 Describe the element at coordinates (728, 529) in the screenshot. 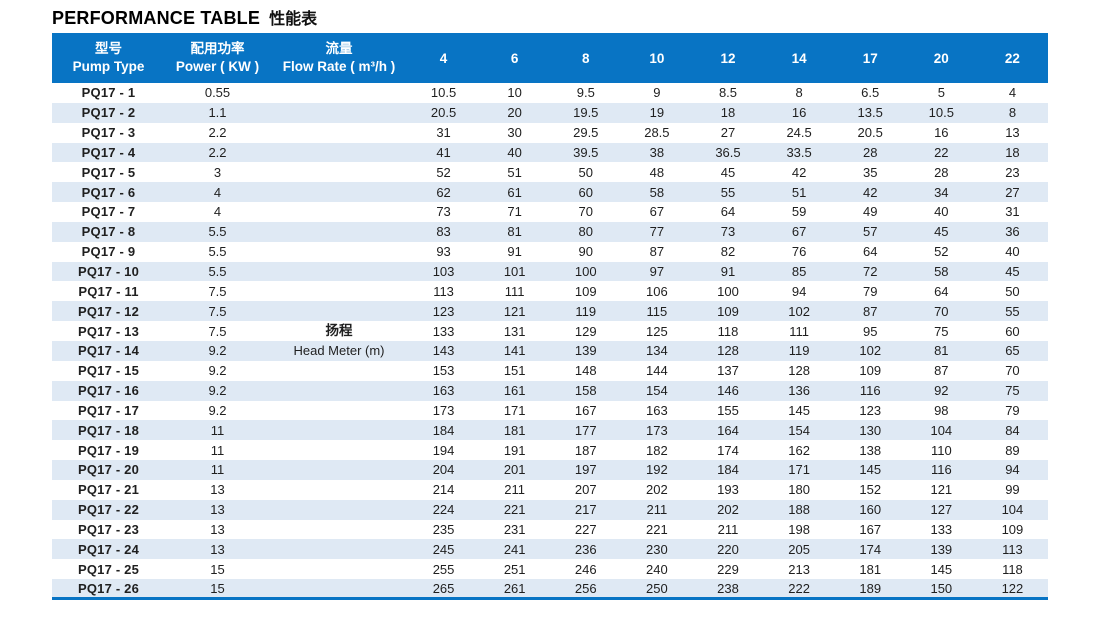

I see `head-value-cell: 211` at that location.